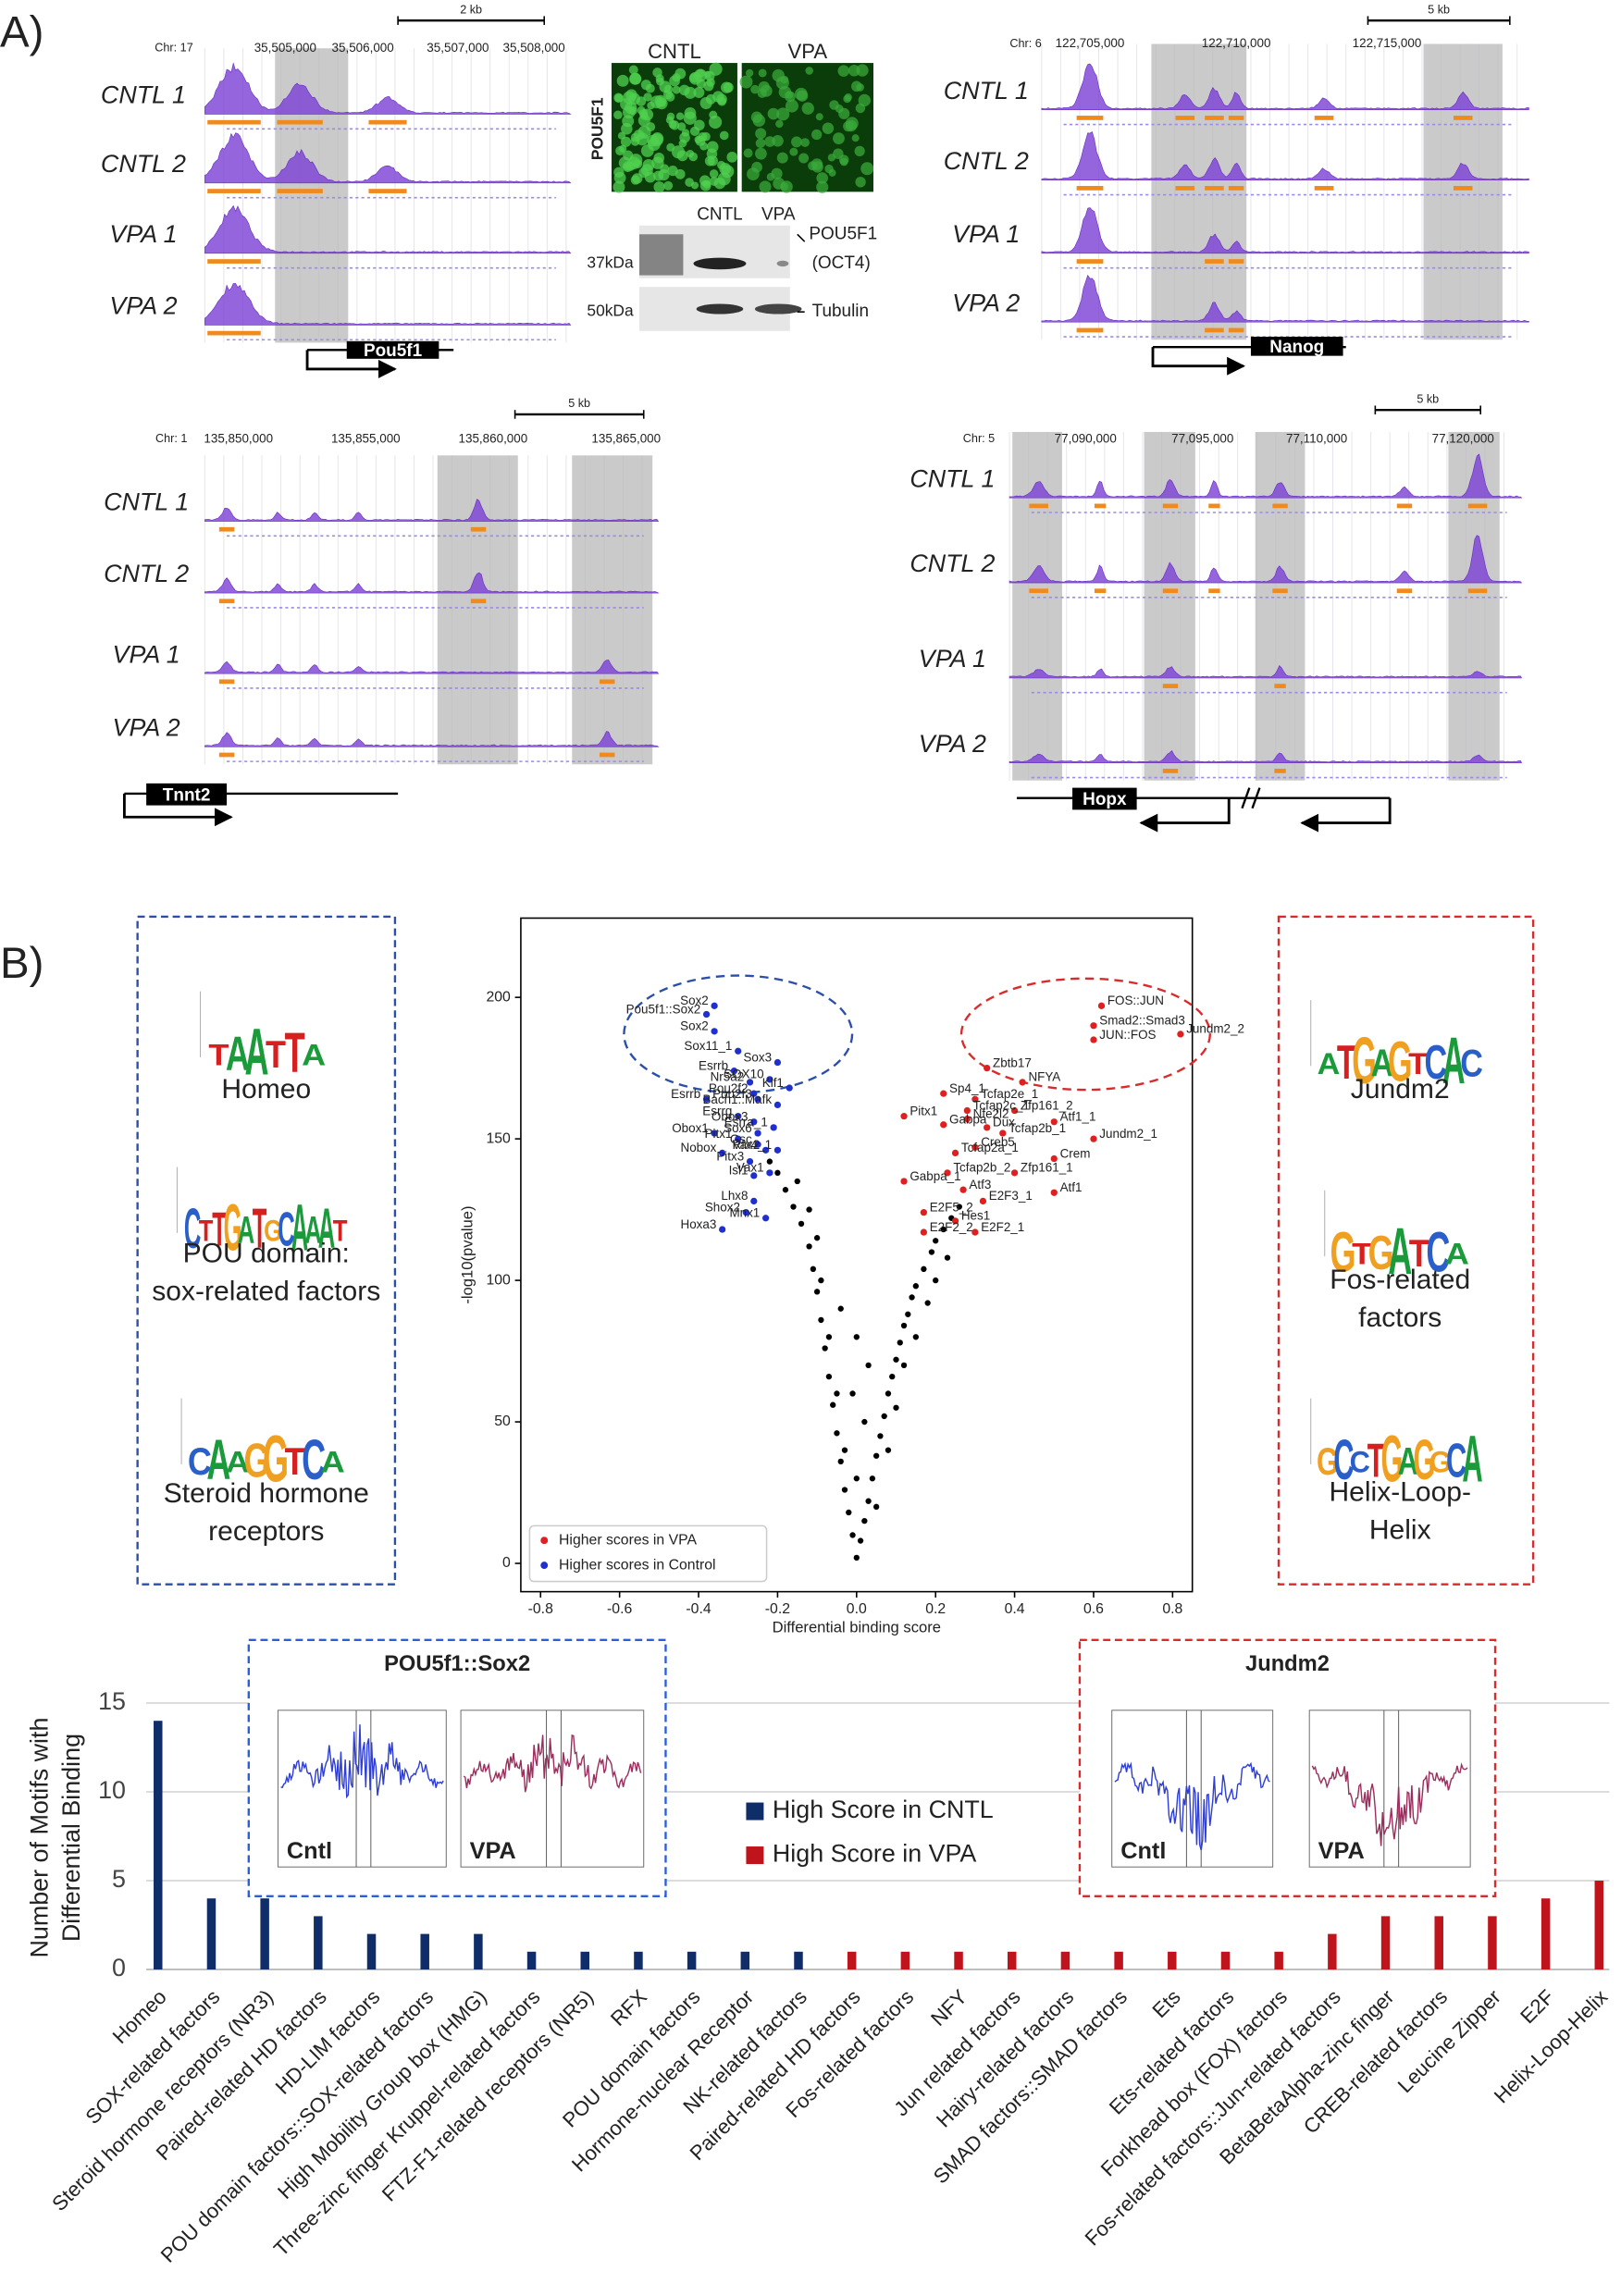  I want to click on if-condition: VPA, so click(808, 51).